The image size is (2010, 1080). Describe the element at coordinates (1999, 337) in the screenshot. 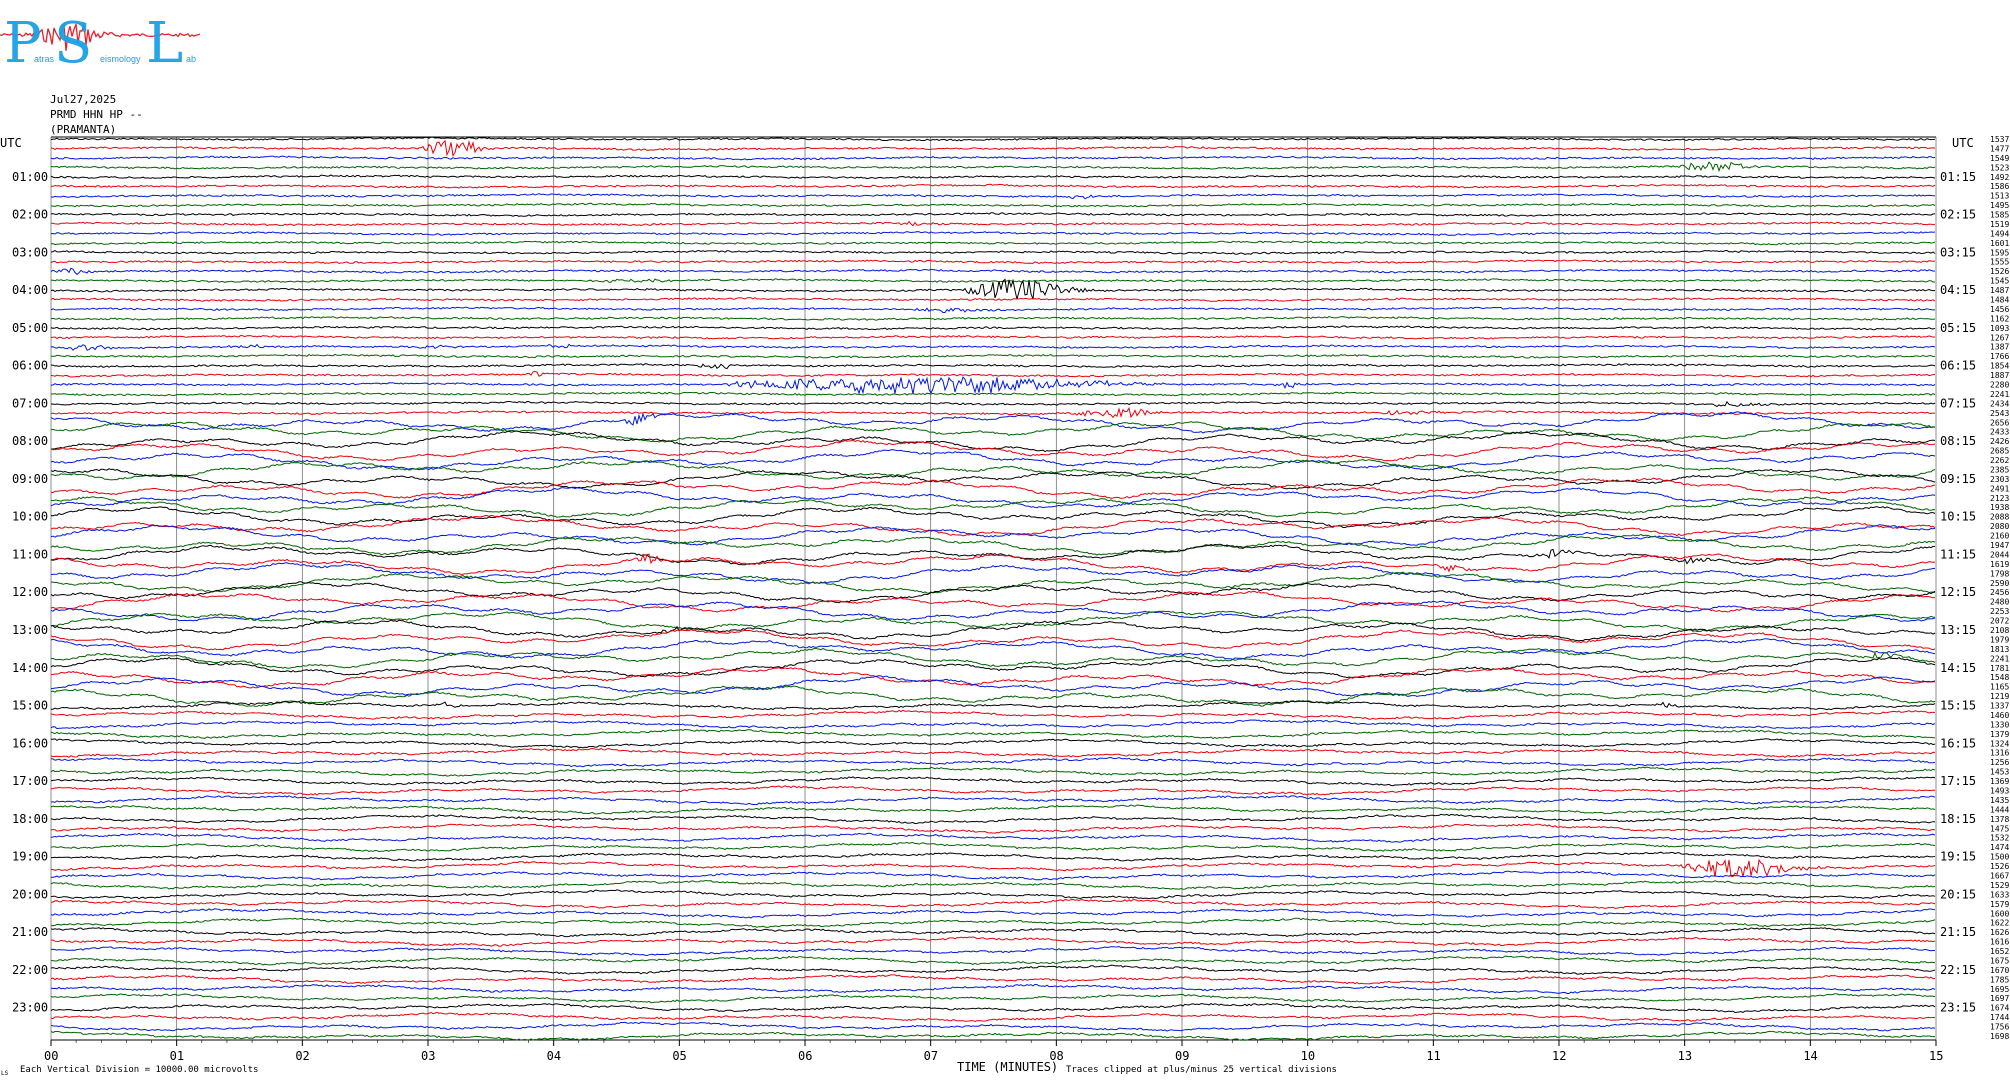

I see `trace-count: 1267` at that location.